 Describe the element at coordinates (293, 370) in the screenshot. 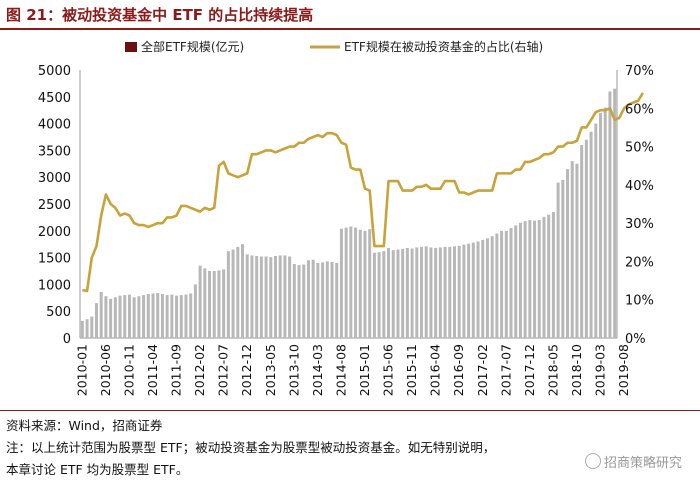

I see `x-tick-label: 2013-10` at that location.